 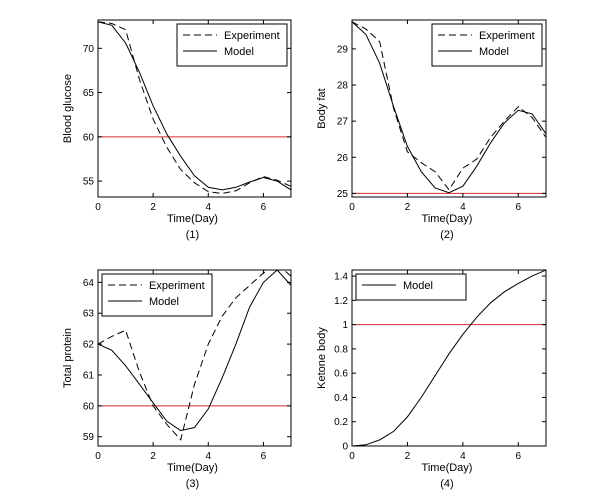 What do you see at coordinates (68, 358) in the screenshot?
I see `y-axis-label: Total protein` at bounding box center [68, 358].